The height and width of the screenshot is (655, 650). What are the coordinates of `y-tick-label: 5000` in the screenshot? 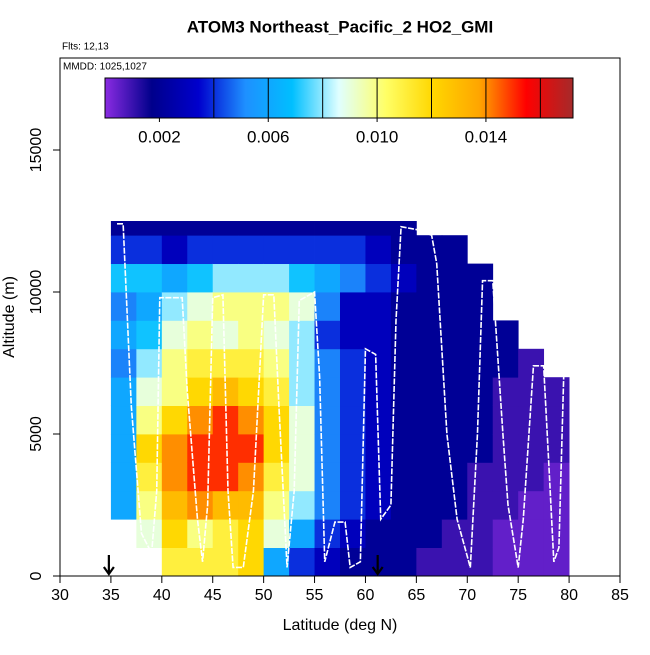 It's located at (36, 434).